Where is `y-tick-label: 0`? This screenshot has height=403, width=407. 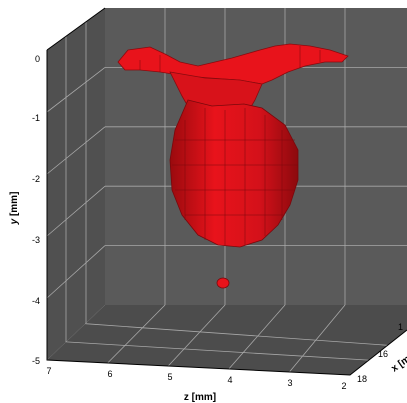 y-tick-label: 0 is located at coordinates (37, 59).